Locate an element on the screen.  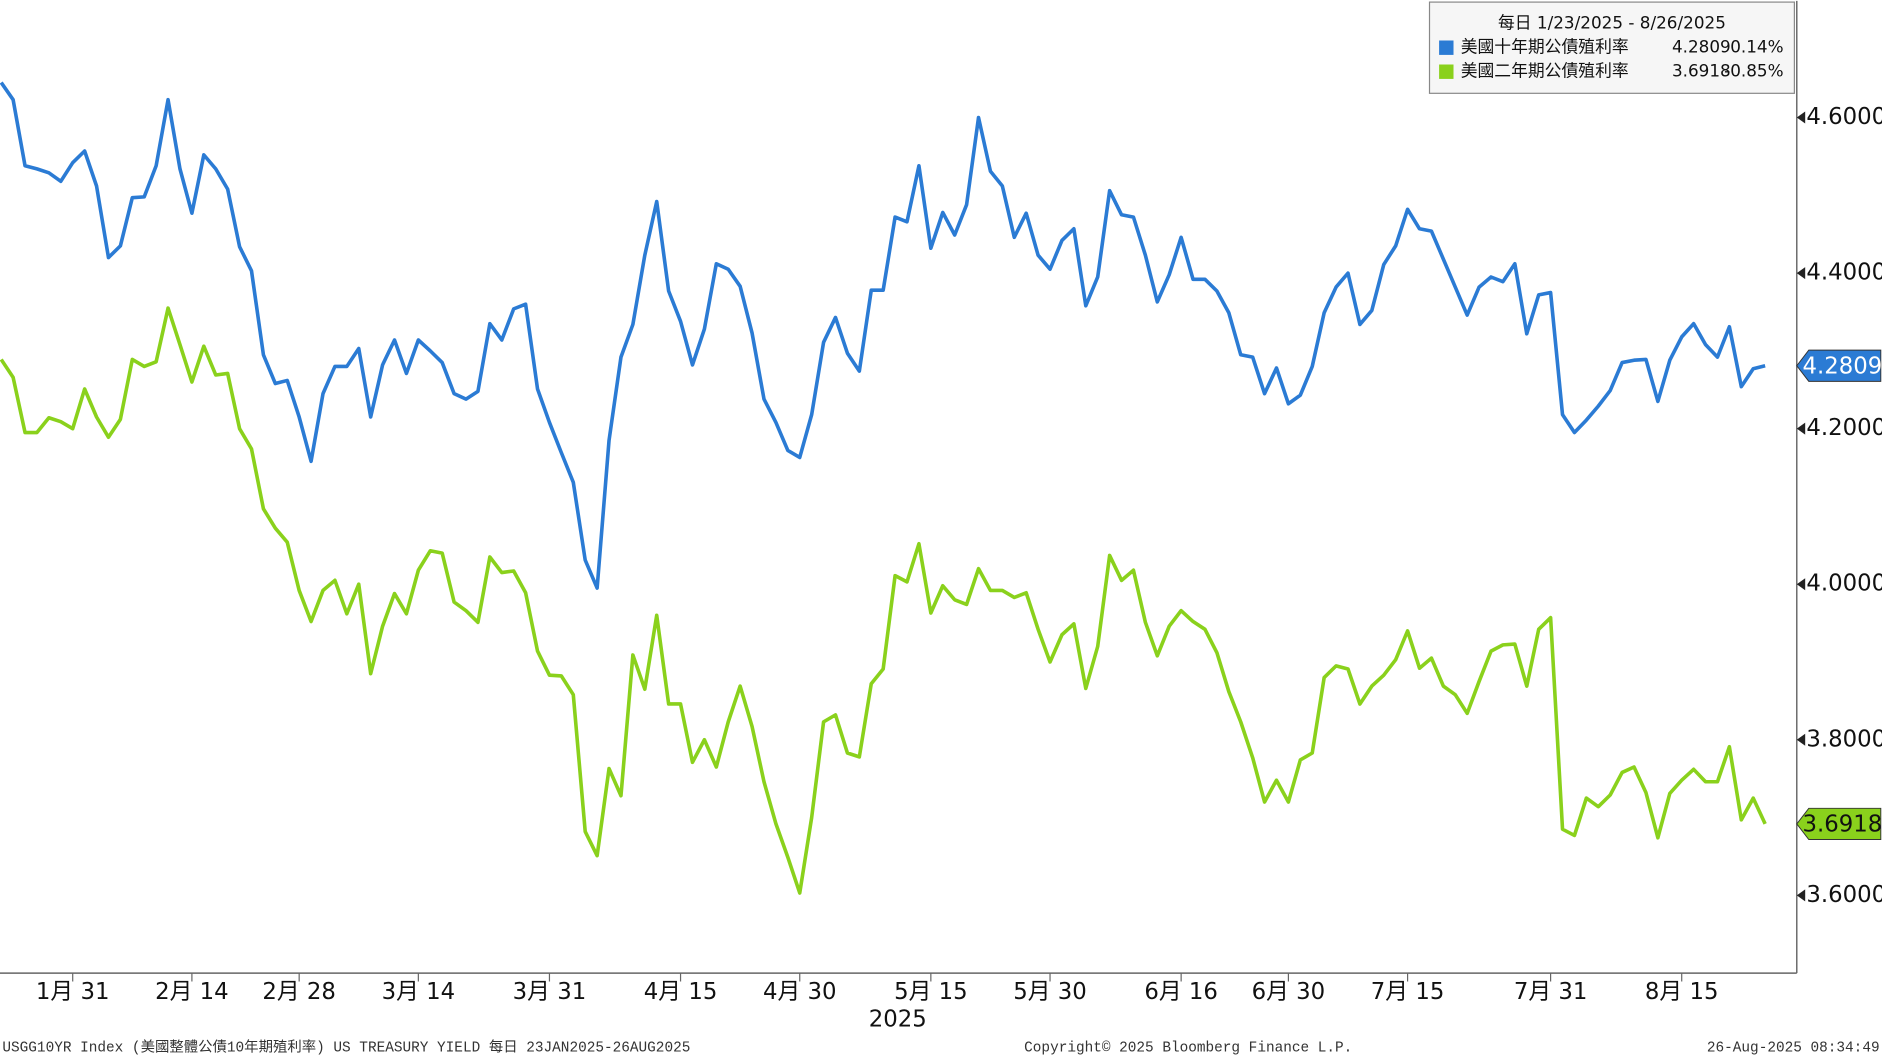
x-tick-label: 7月 31 is located at coordinates (1551, 992).